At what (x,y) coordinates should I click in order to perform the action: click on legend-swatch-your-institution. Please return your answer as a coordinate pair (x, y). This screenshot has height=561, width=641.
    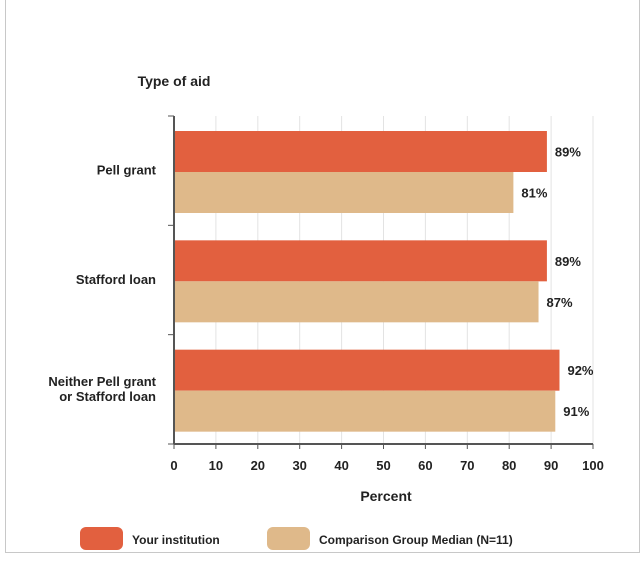
    Looking at the image, I should click on (101, 538).